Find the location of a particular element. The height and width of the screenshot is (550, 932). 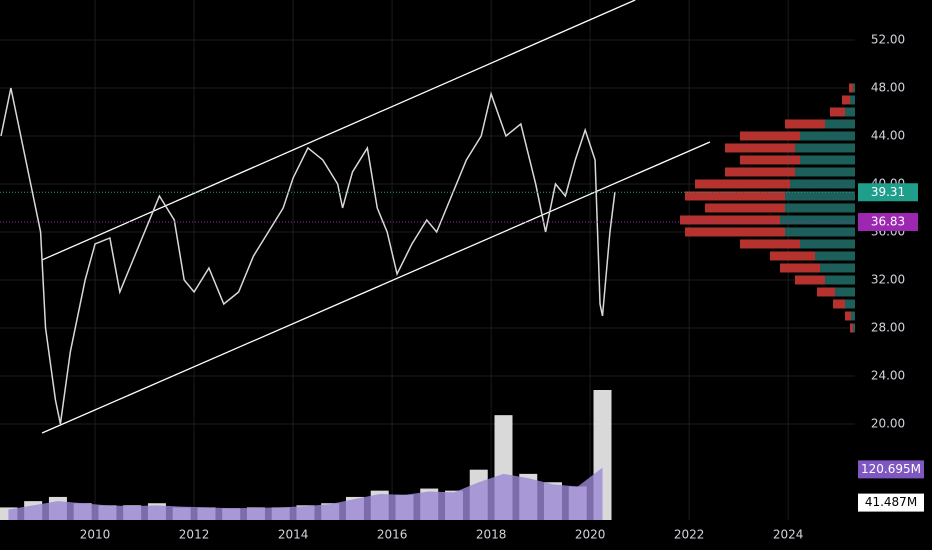

x-tick-label: 2020 is located at coordinates (590, 535).